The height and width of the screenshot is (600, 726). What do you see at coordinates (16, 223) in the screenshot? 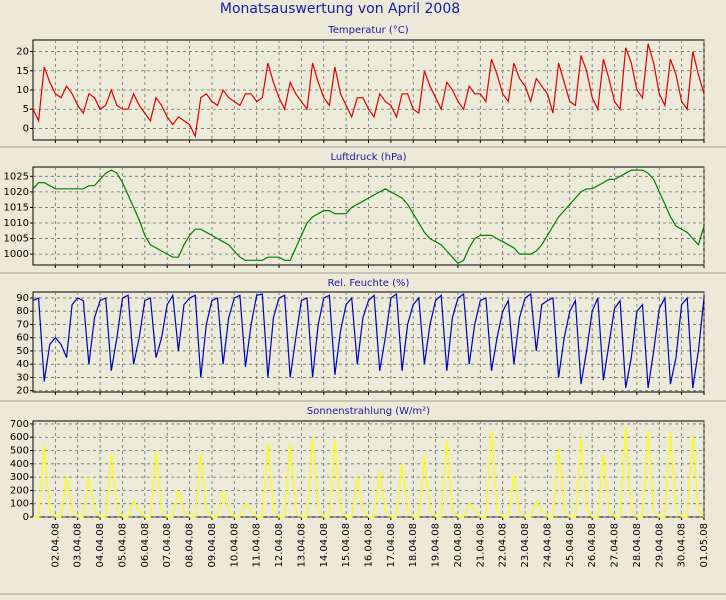
I see `y-tick-label: 1010` at bounding box center [16, 223].